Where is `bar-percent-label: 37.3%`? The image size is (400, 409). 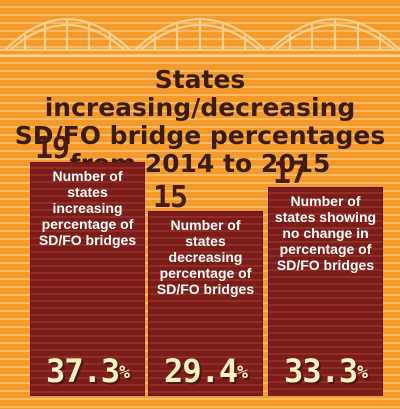 bar-percent-label: 37.3% is located at coordinates (87, 371).